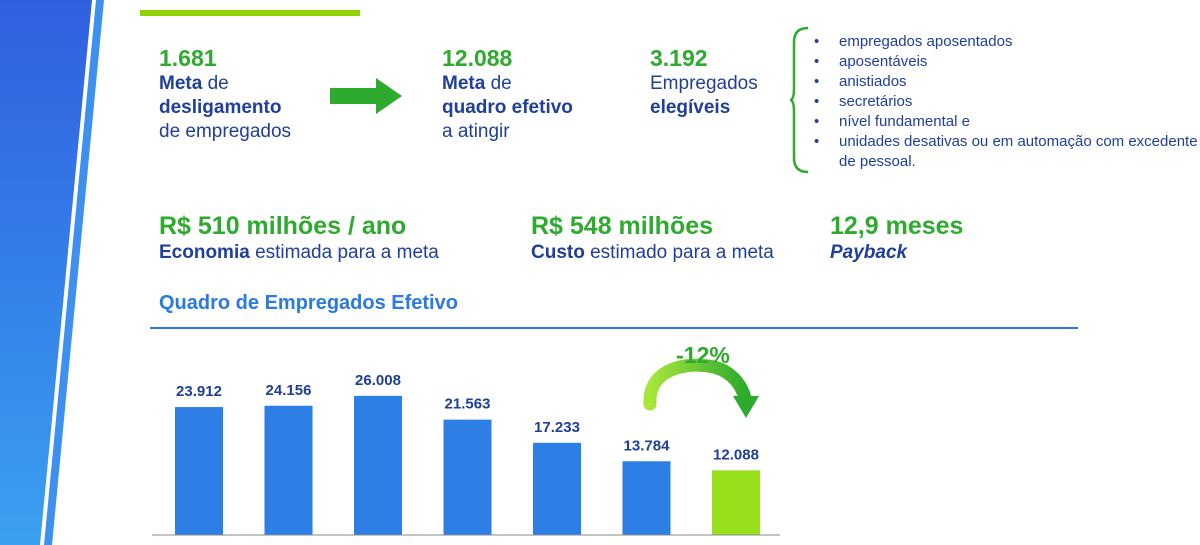  Describe the element at coordinates (736, 454) in the screenshot. I see `bar-value-label: 12.088` at that location.